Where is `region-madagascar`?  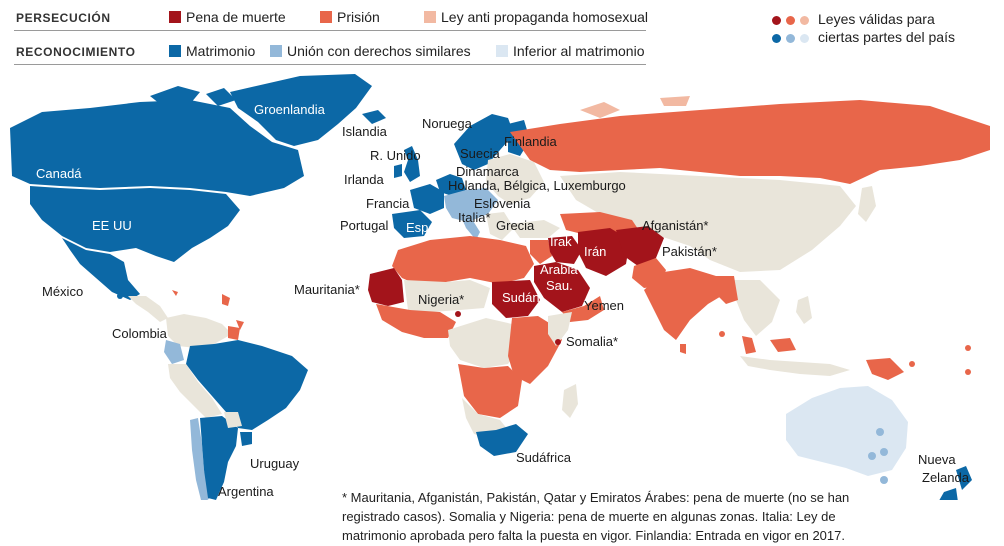
region-madagascar is located at coordinates (570, 401).